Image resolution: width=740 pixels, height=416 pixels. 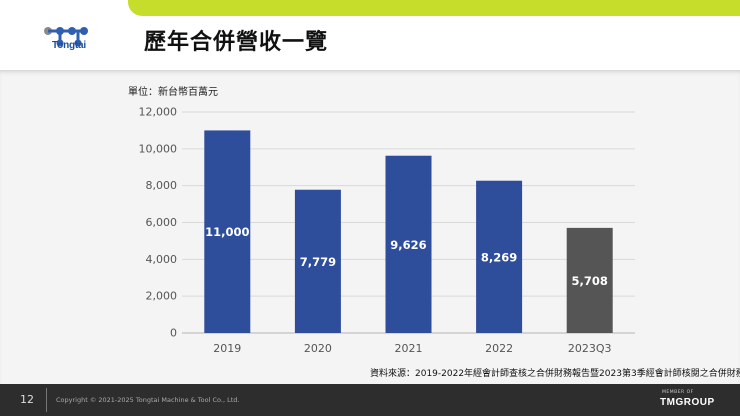 What do you see at coordinates (27, 399) in the screenshot?
I see `page-number: 12` at bounding box center [27, 399].